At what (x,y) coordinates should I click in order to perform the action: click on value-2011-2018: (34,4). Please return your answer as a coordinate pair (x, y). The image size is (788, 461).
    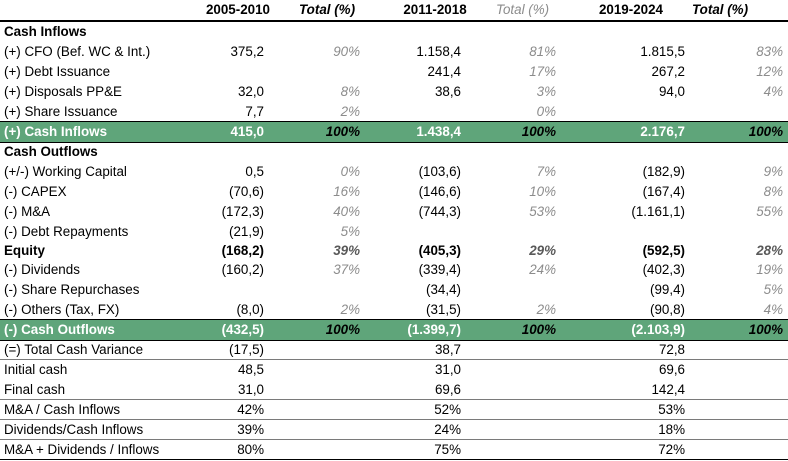
    Looking at the image, I should click on (443, 289).